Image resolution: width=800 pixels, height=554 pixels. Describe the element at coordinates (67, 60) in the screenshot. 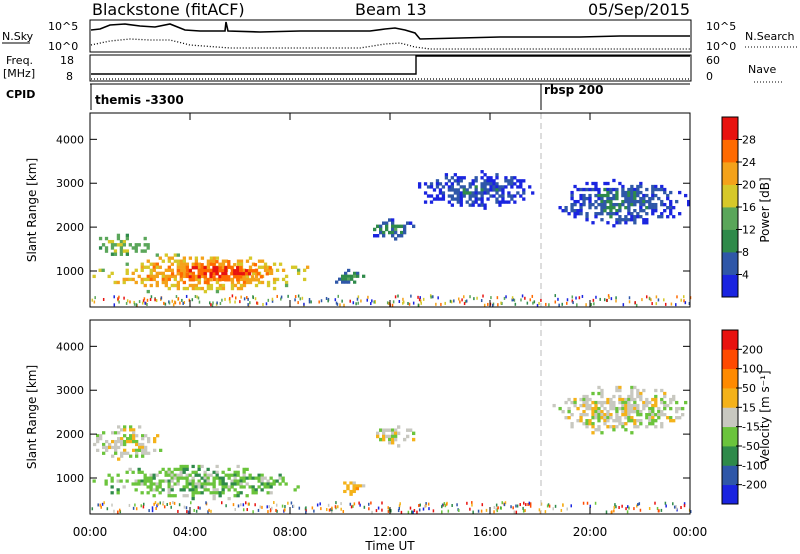

I see `freq-tick-top: 18` at that location.